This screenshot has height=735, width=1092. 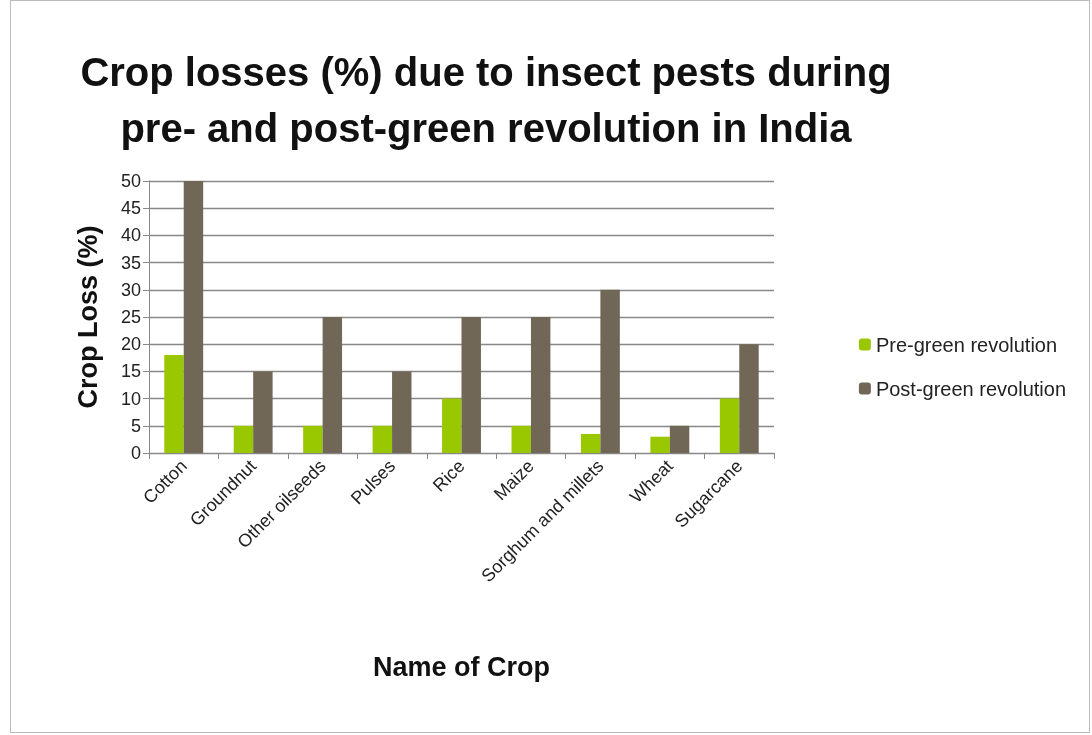 What do you see at coordinates (130, 208) in the screenshot?
I see `y-tick-label: 45` at bounding box center [130, 208].